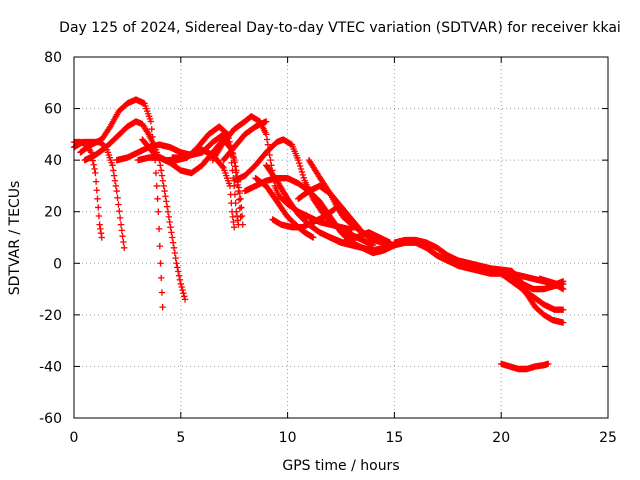 The image size is (640, 480). What do you see at coordinates (53, 58) in the screenshot?
I see `y-tick-label: 80` at bounding box center [53, 58].